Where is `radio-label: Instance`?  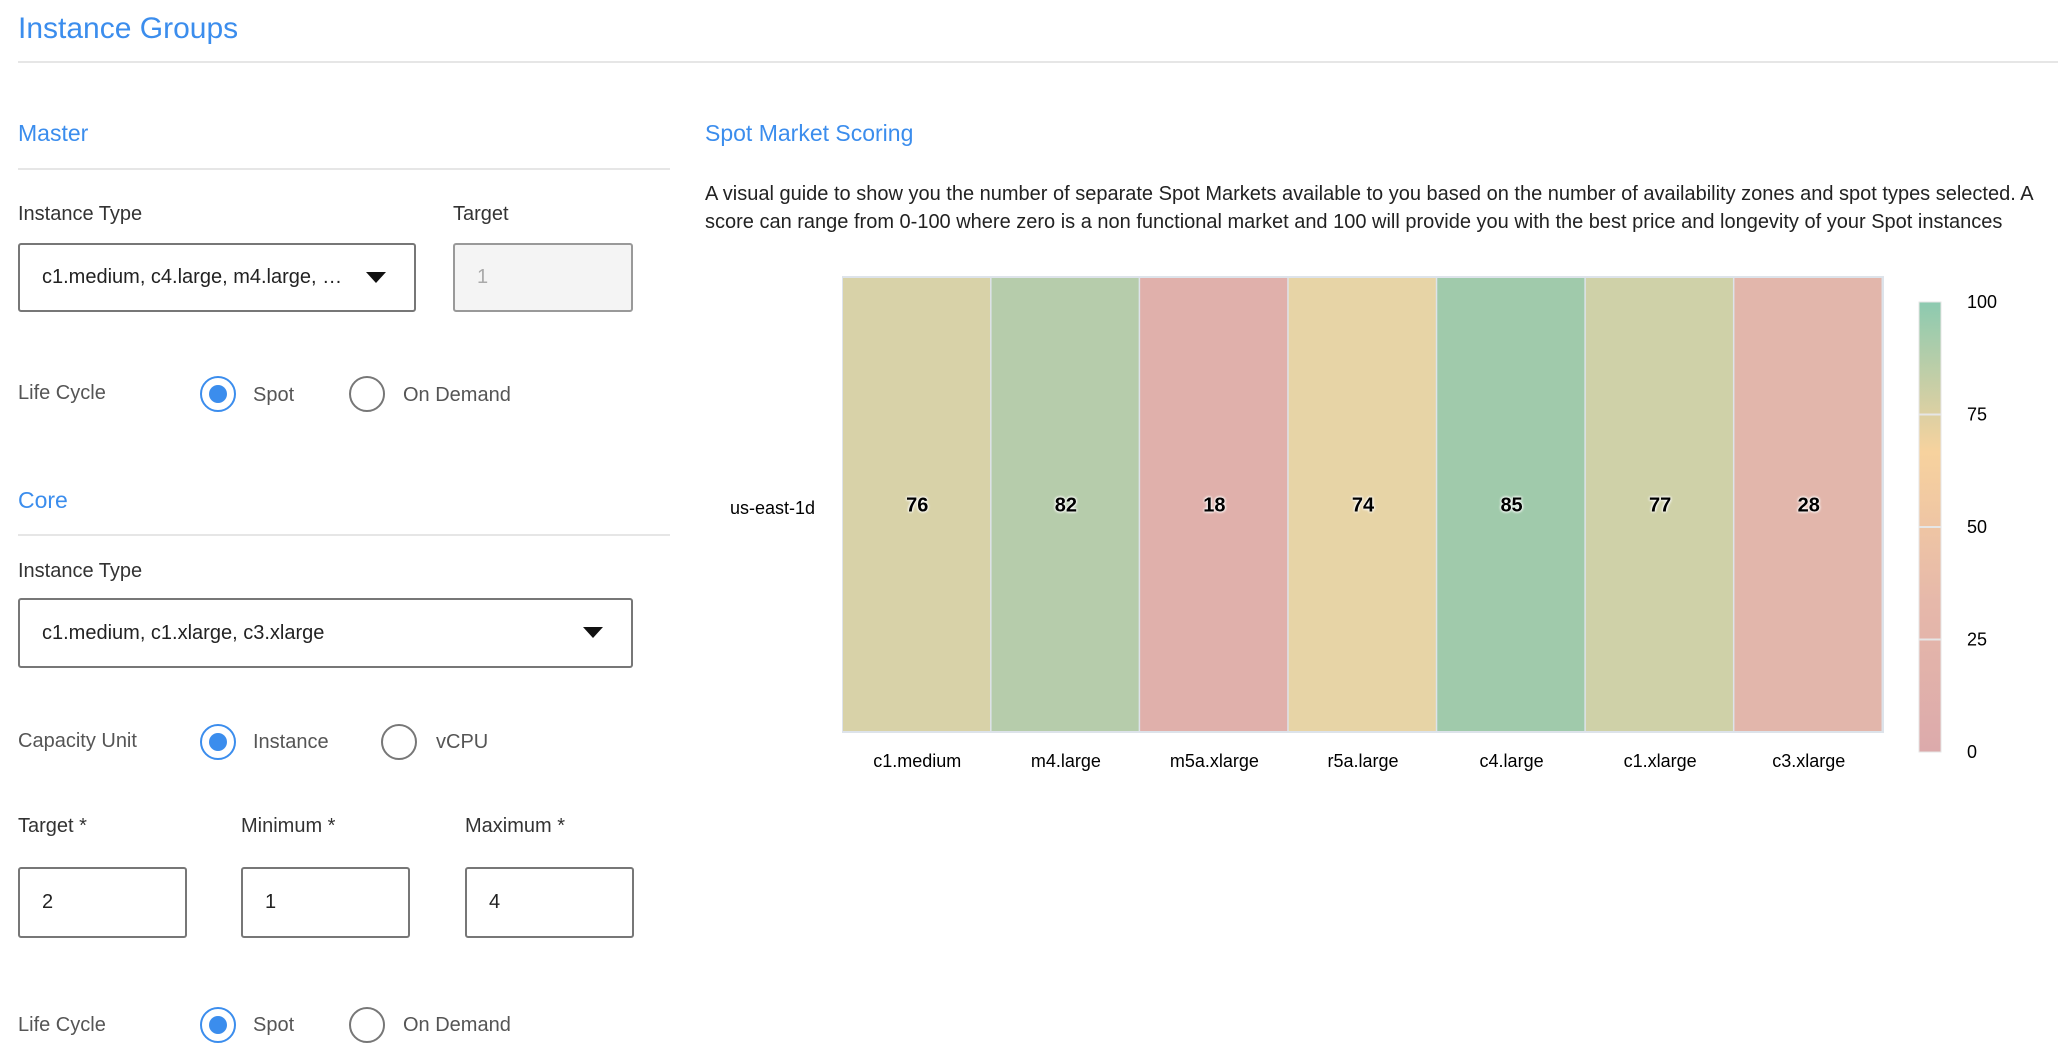 radio-label: Instance is located at coordinates (291, 742).